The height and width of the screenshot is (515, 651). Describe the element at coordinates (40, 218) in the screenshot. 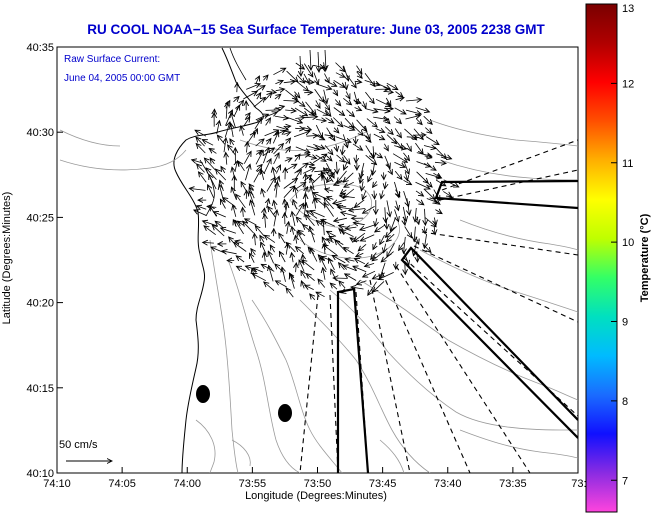

I see `y-tick-label: 40:25` at that location.